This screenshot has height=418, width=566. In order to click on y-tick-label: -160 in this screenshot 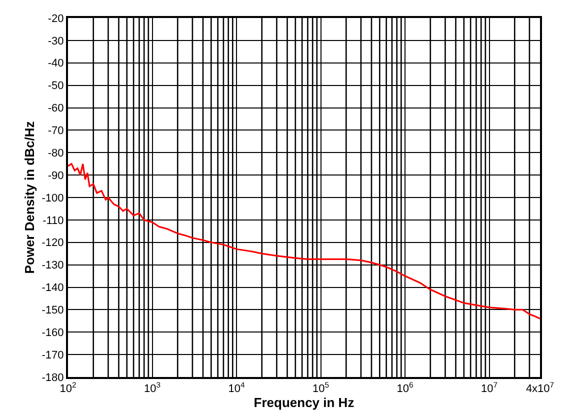, I will do `click(53, 332)`.